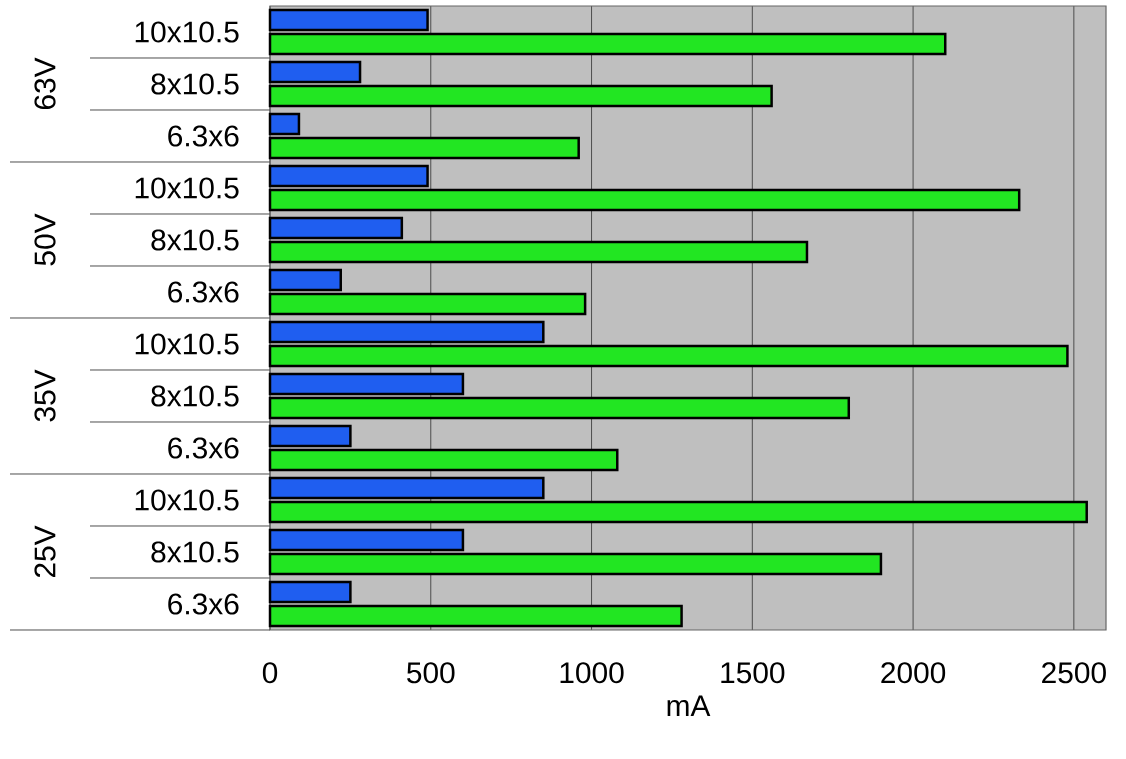 The width and height of the screenshot is (1126, 759). What do you see at coordinates (45, 83) in the screenshot?
I see `text: 63V` at bounding box center [45, 83].